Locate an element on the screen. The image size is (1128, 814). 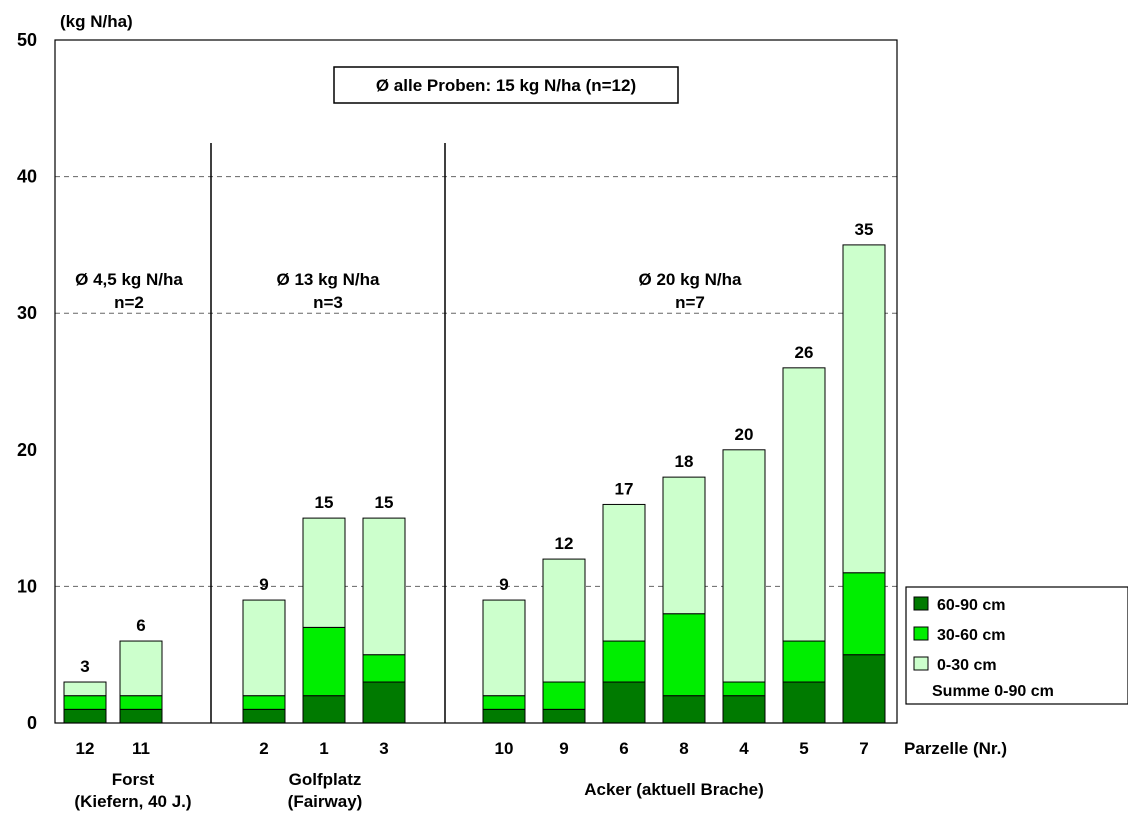
x-tick-label: 3 is located at coordinates (383, 748).